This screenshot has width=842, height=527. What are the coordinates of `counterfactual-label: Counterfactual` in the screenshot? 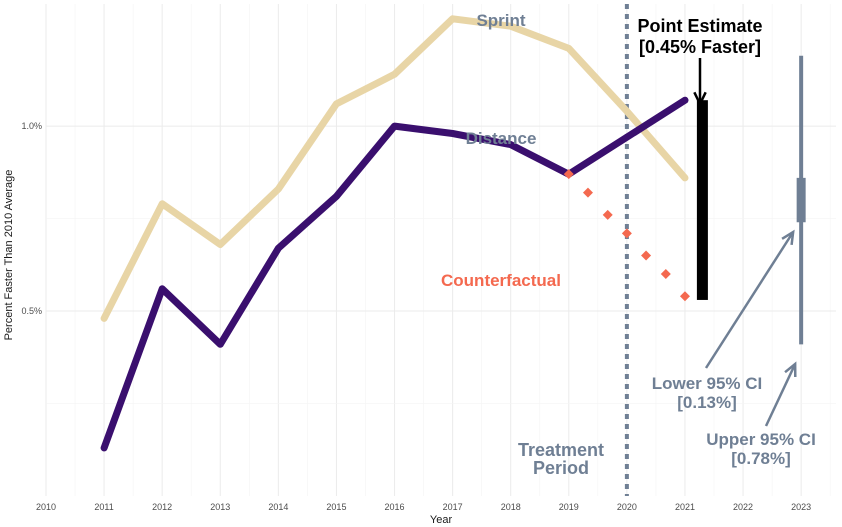 It's located at (501, 280).